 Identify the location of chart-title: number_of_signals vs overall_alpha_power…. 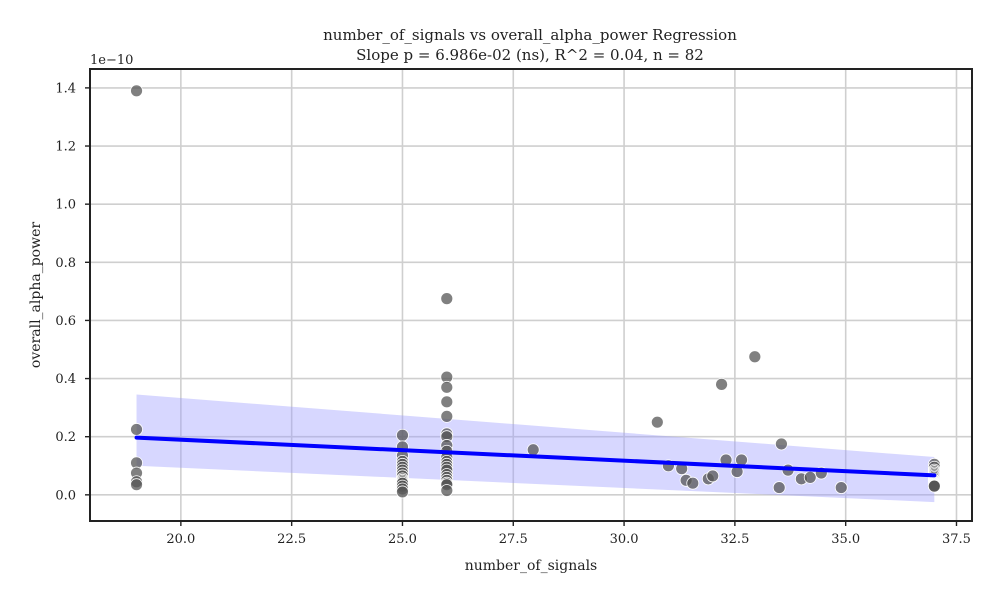
(530, 35).